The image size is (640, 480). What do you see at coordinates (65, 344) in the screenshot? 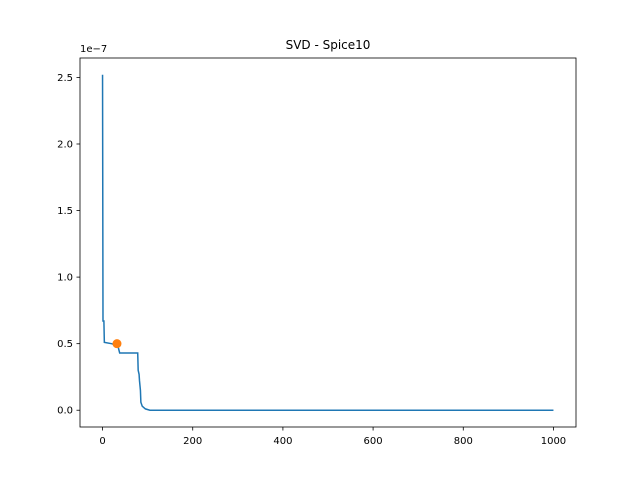
I see `y-tick-label: 0.5` at bounding box center [65, 344].